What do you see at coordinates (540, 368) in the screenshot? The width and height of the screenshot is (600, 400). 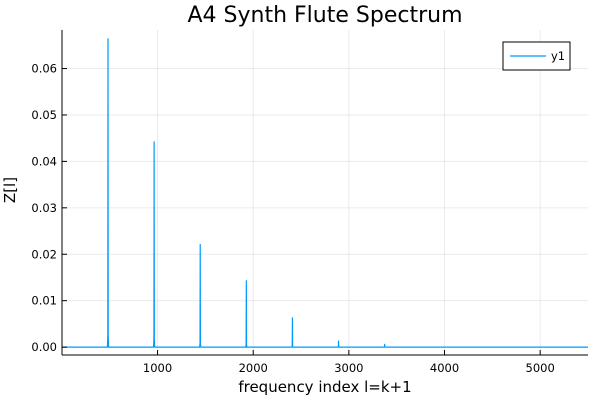 I see `x-tick-label: 5000` at bounding box center [540, 368].